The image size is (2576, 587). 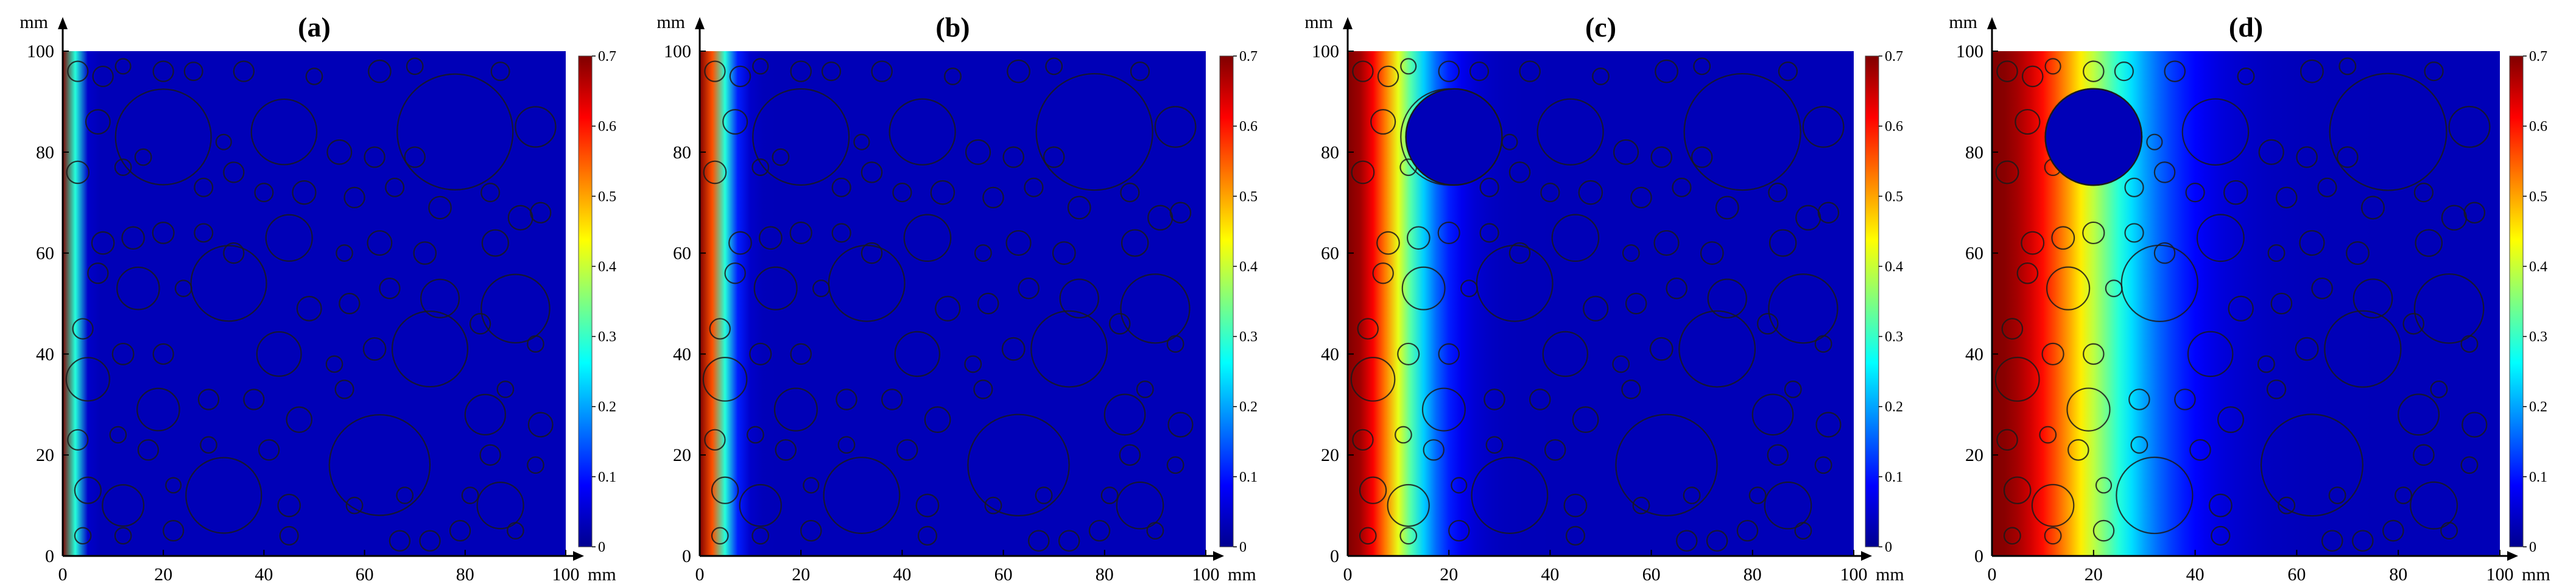 I want to click on x-axis-label: mm, so click(x=1242, y=574).